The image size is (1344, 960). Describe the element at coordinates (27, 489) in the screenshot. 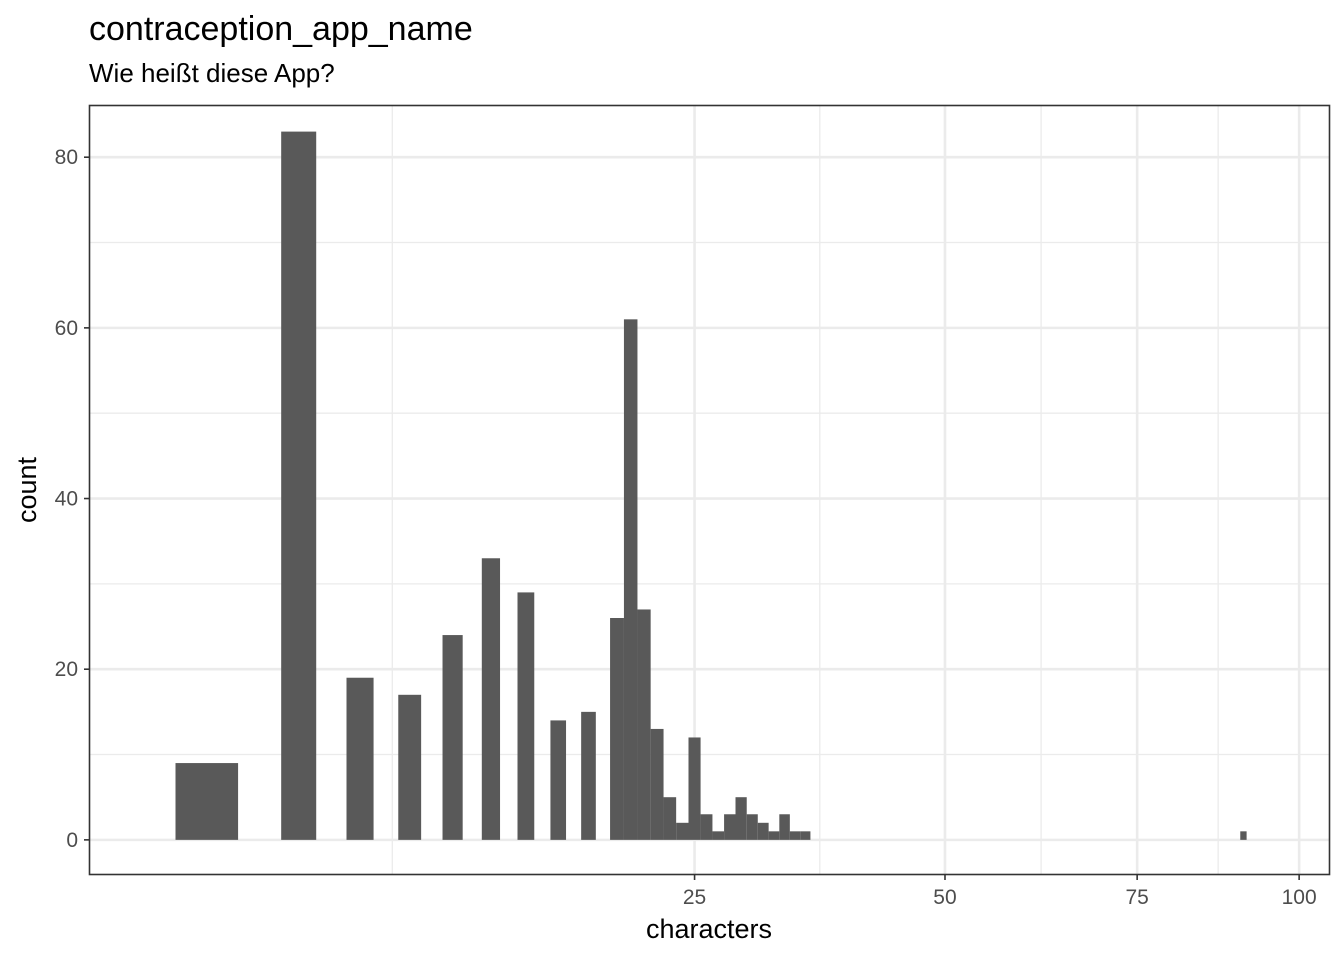

I see `y-axis-title: count` at that location.